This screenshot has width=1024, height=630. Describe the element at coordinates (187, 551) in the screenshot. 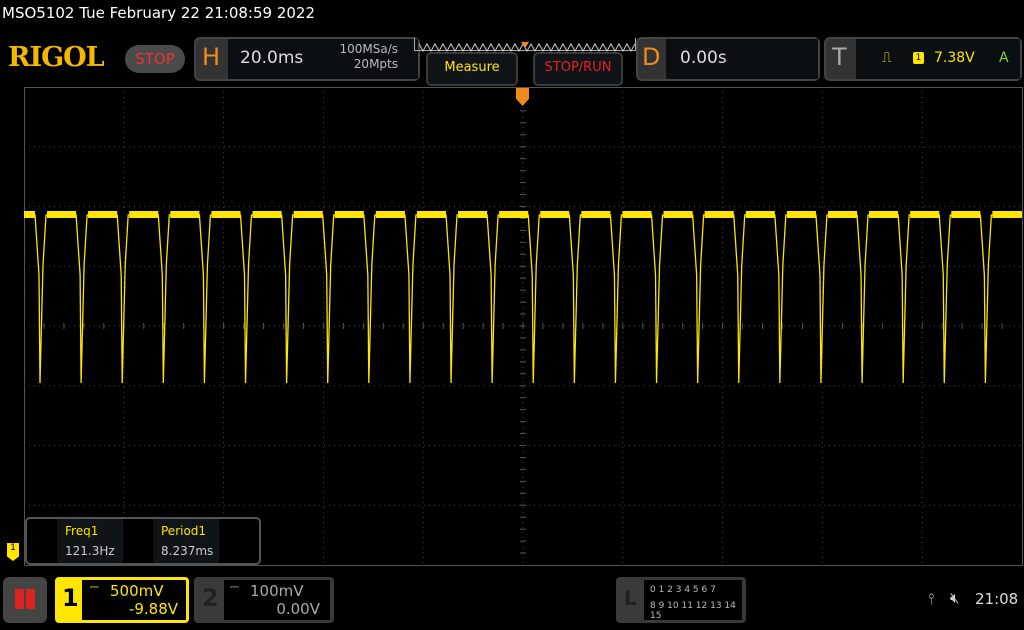

I see `measurement-value: 8.237ms` at that location.